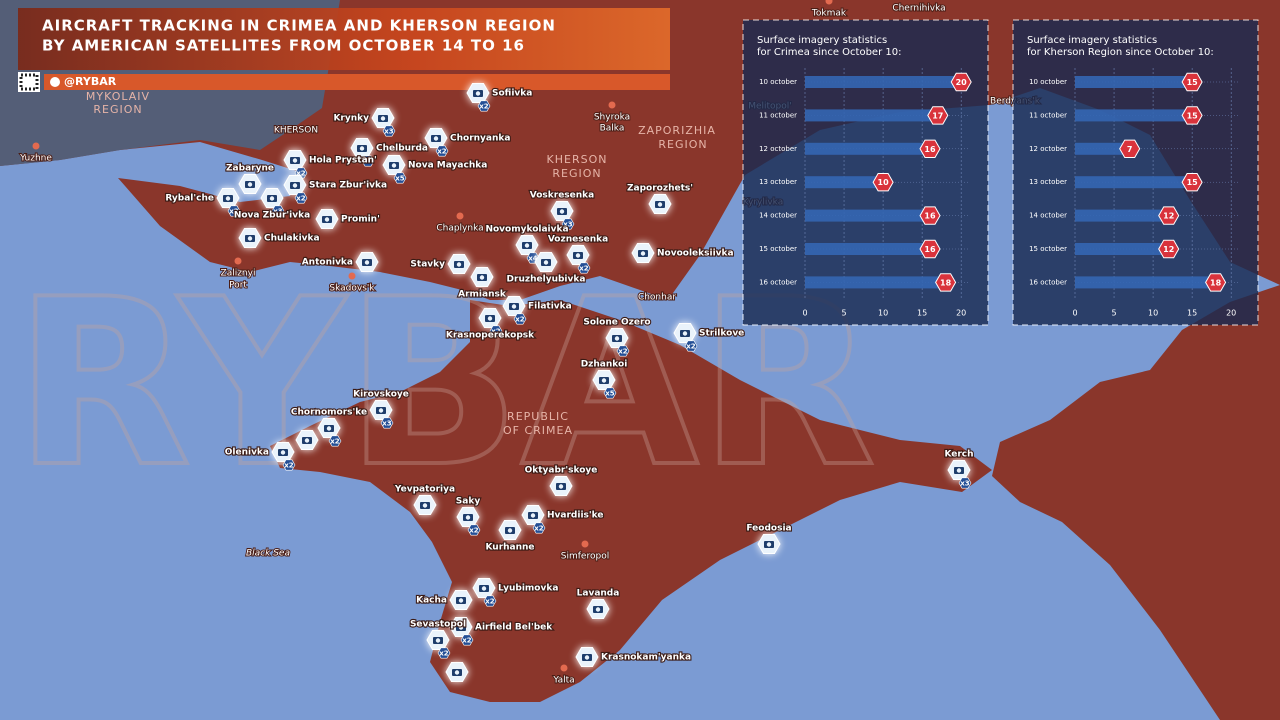 Image resolution: width=1280 pixels, height=720 pixels. Describe the element at coordinates (1114, 313) in the screenshot. I see `x-tick-label: 5` at that location.